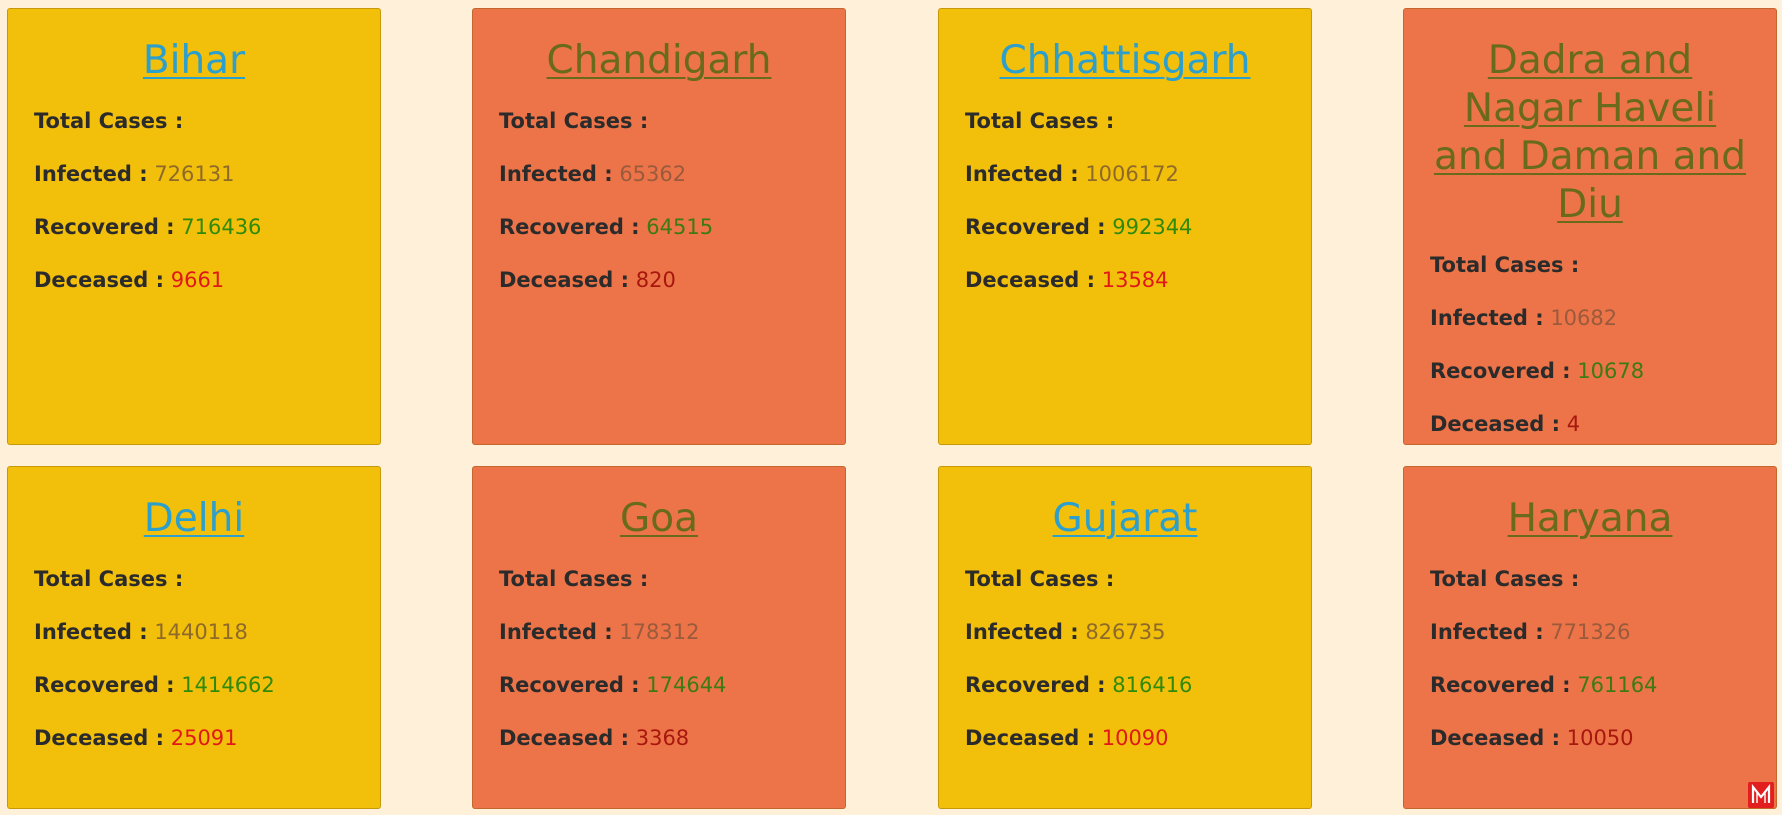  I want to click on infected-value: 771326, so click(1590, 632).